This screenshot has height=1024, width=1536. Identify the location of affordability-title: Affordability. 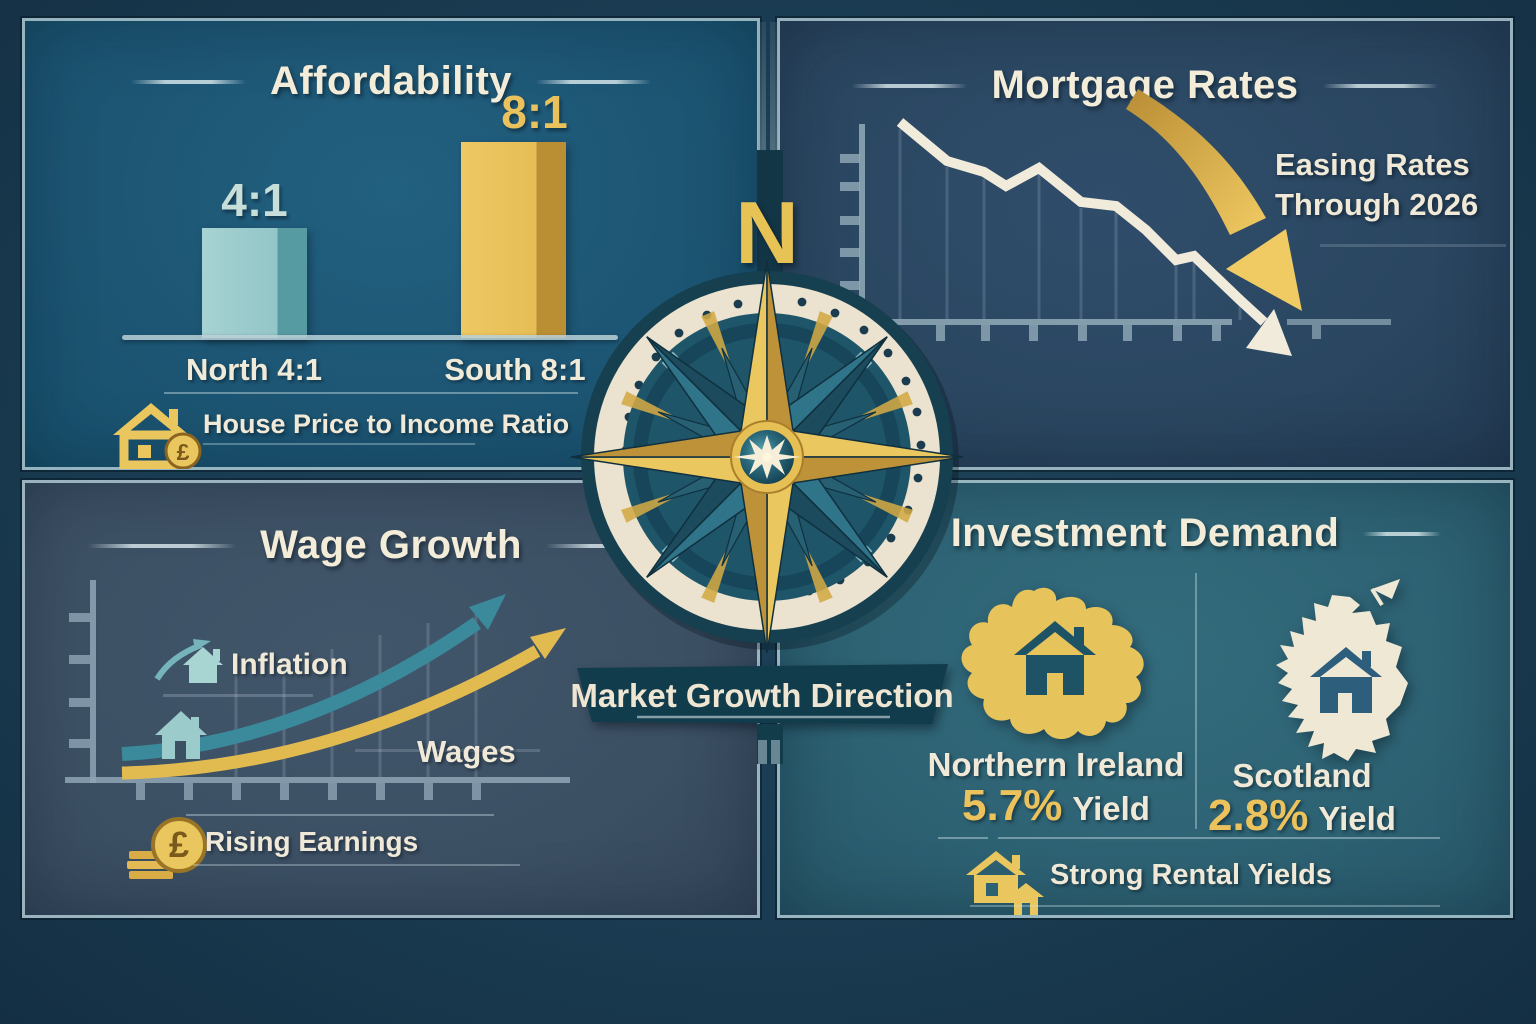
(391, 81).